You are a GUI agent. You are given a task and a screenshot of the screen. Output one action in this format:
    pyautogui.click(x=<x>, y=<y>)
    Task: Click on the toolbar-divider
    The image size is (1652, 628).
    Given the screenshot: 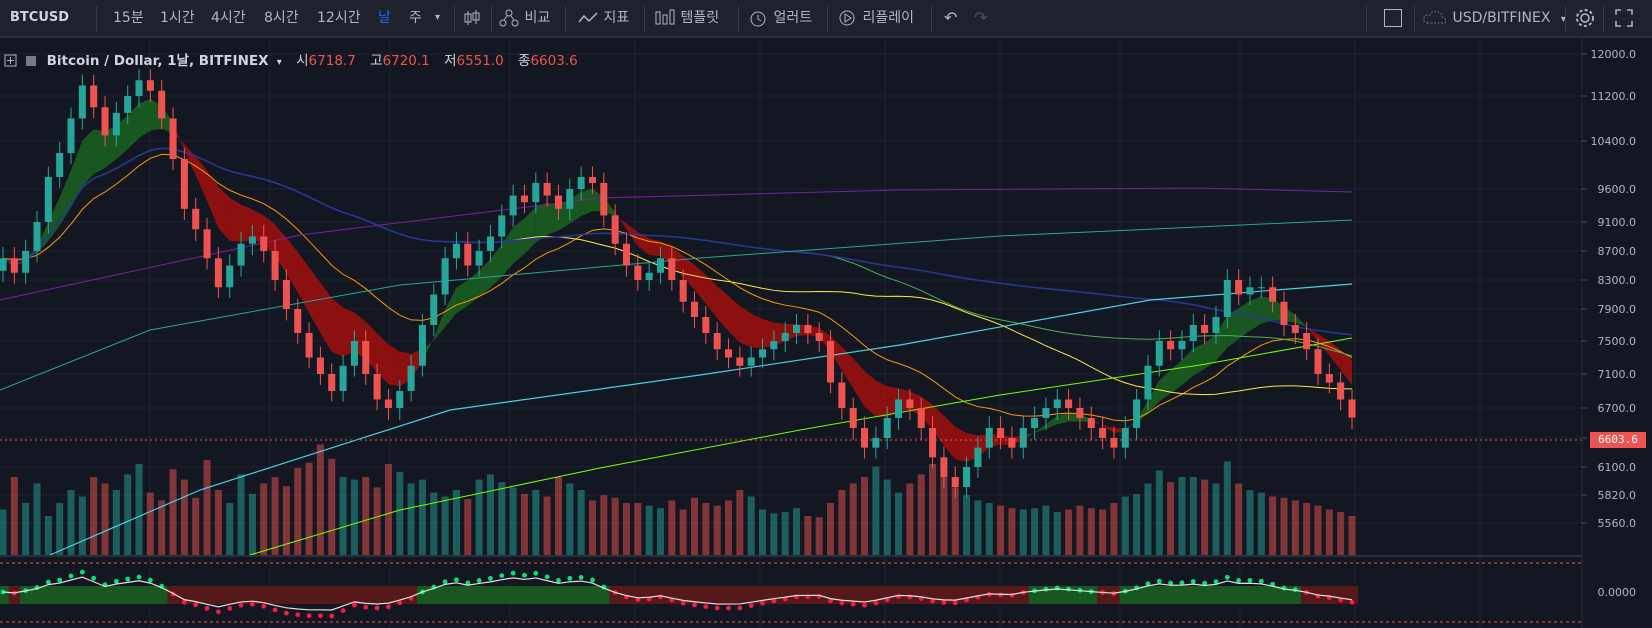 What is the action you would take?
    pyautogui.click(x=1565, y=19)
    